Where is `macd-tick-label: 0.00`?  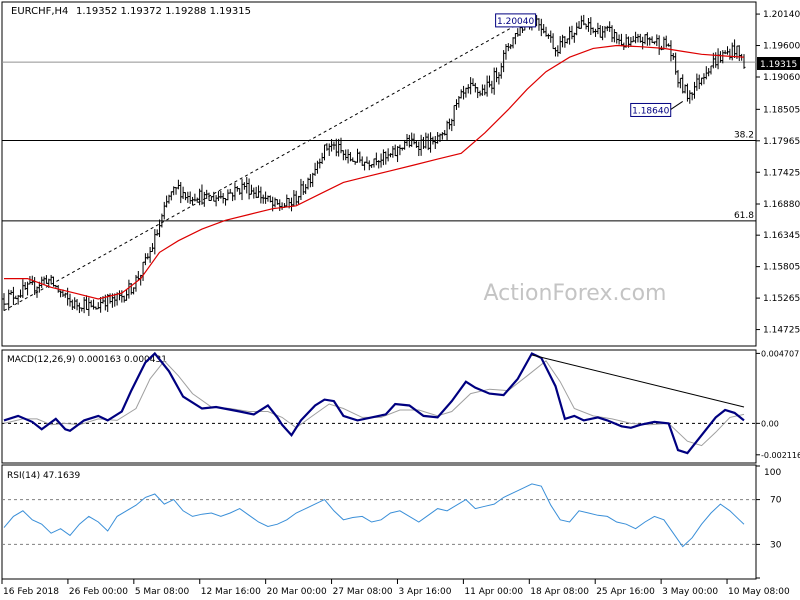 macd-tick-label: 0.00 is located at coordinates (770, 423).